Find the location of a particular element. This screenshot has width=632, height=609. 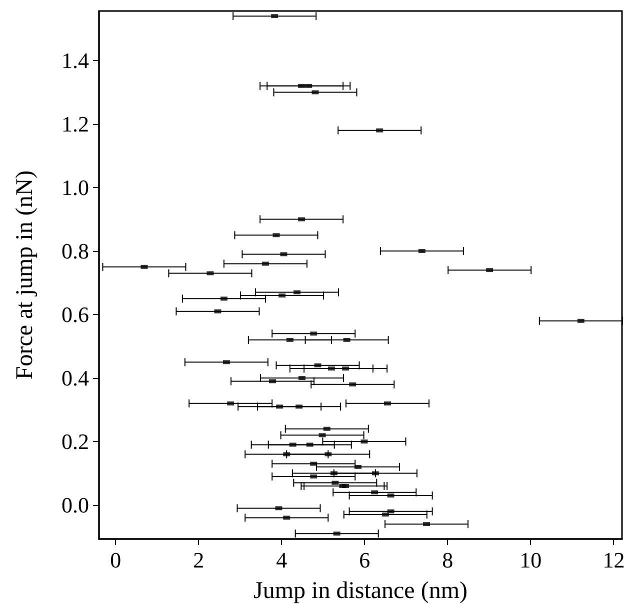

x-tick-label: 0 is located at coordinates (116, 560).